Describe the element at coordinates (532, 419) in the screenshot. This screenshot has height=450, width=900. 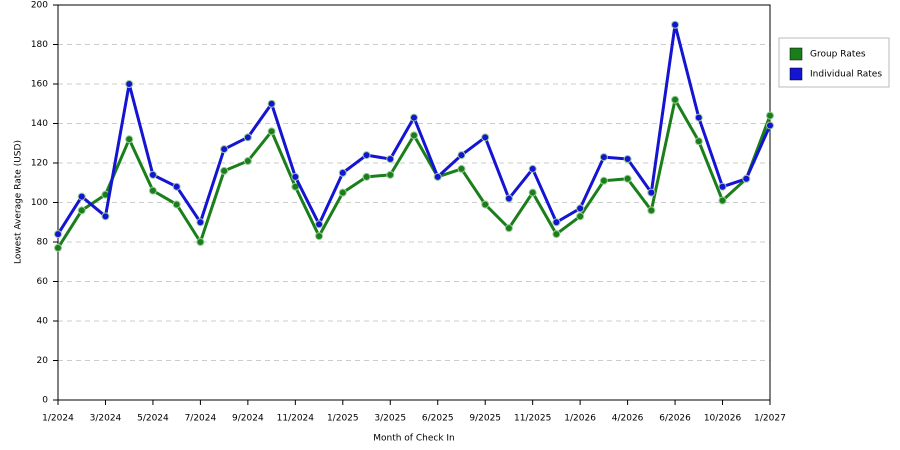
I see `x-tick-label: 11/2025` at that location.